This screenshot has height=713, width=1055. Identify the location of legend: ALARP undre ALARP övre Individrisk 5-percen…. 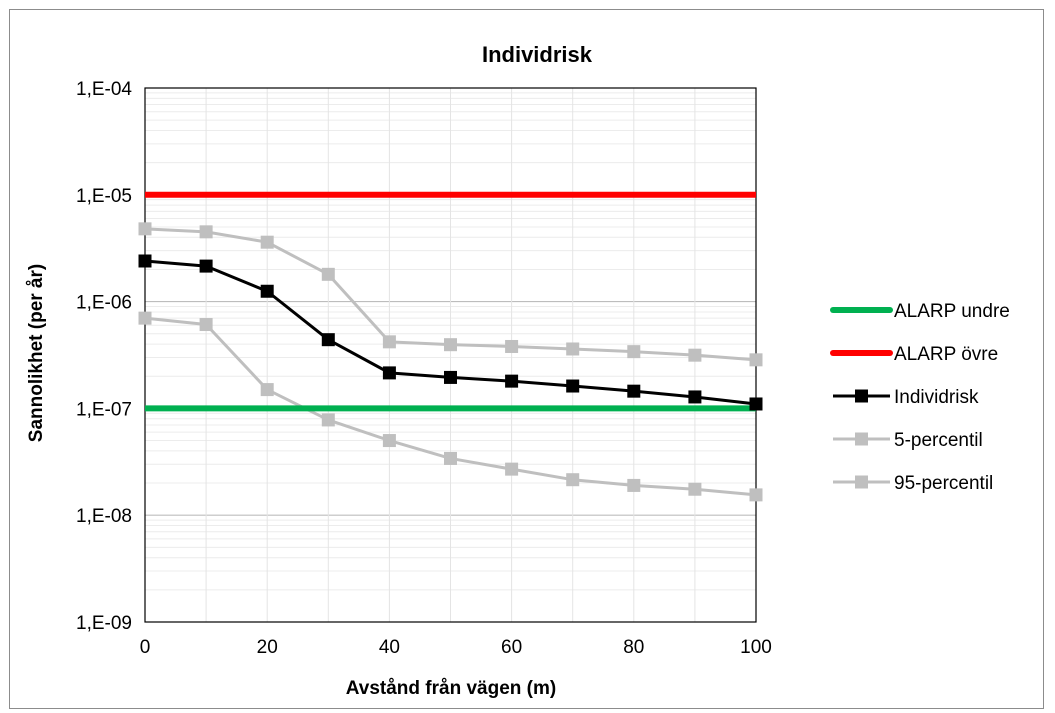
(920, 397).